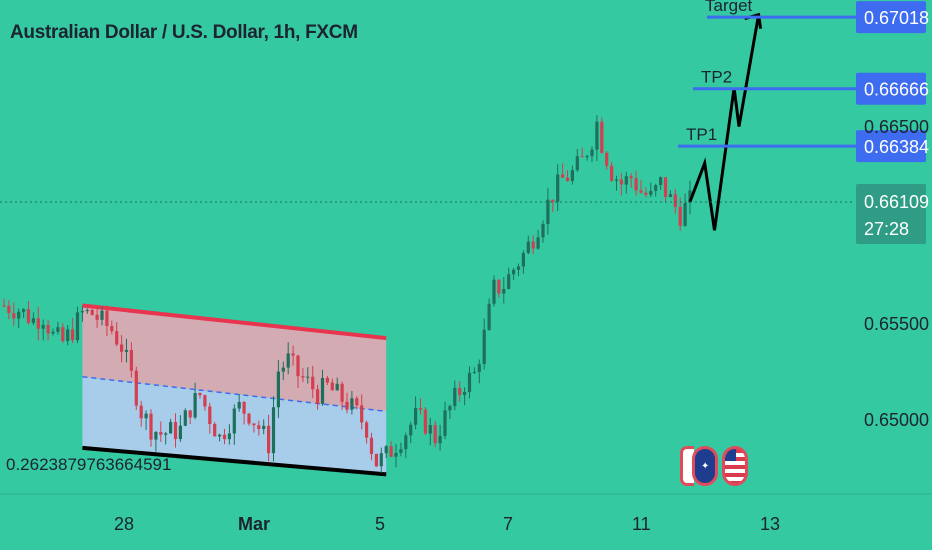  Describe the element at coordinates (886, 229) in the screenshot. I see `countdown-timer: 27:28` at that location.